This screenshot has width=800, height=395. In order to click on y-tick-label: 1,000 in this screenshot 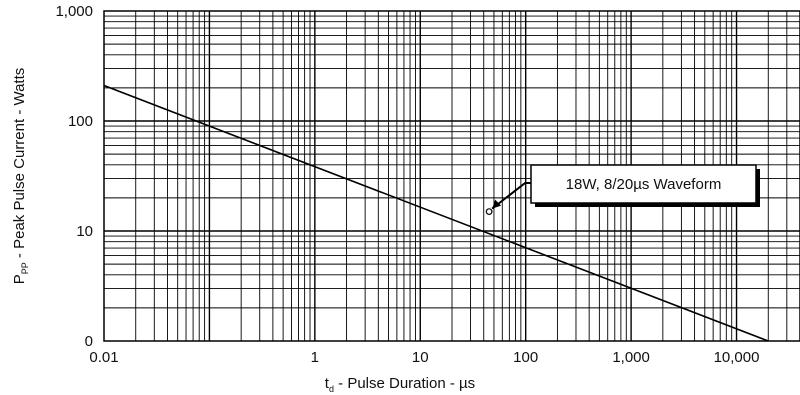, I will do `click(74, 11)`.